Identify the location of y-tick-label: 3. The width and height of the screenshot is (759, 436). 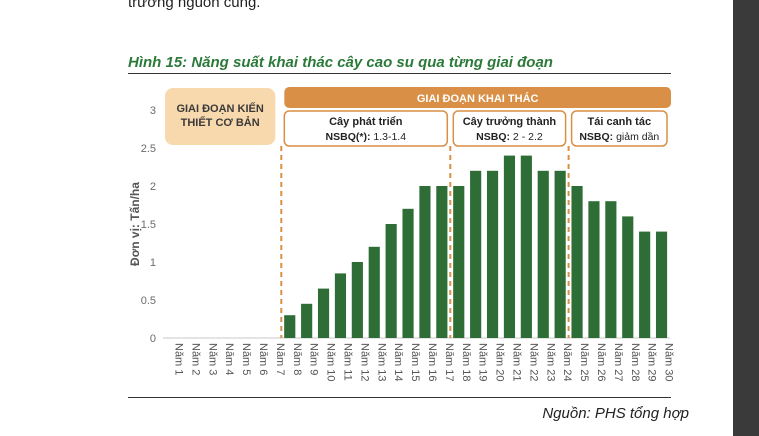
(153, 111).